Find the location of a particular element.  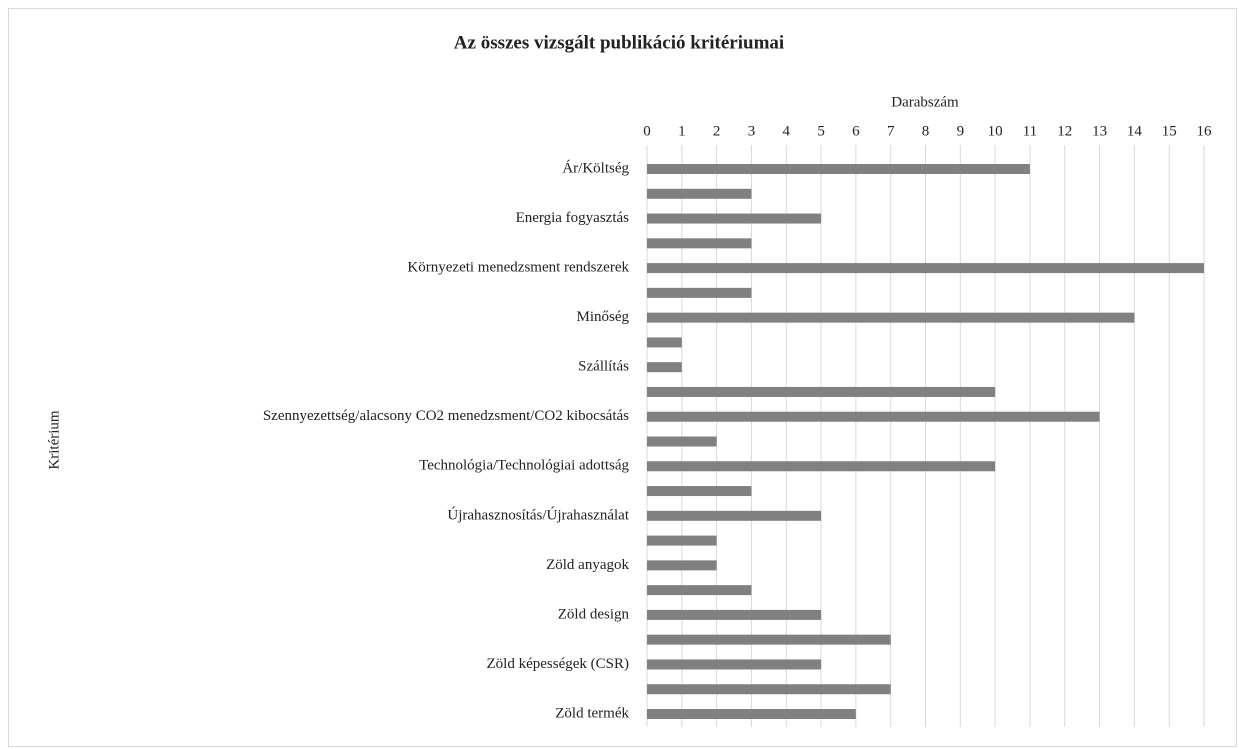

y-tick-label: Szállítás is located at coordinates (603, 367).